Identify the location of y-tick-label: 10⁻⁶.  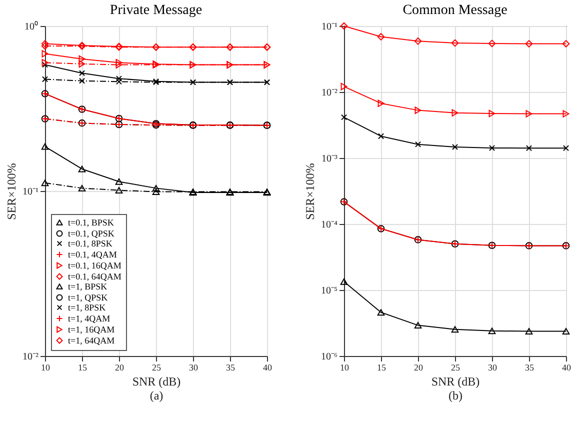
(329, 357).